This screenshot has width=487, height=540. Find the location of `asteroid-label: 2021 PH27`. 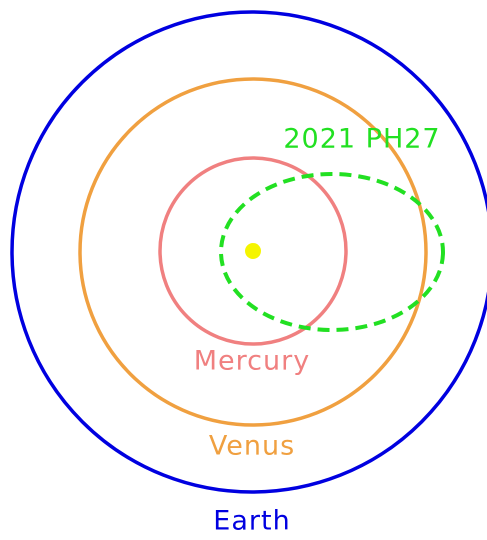

asteroid-label: 2021 PH27 is located at coordinates (361, 139).